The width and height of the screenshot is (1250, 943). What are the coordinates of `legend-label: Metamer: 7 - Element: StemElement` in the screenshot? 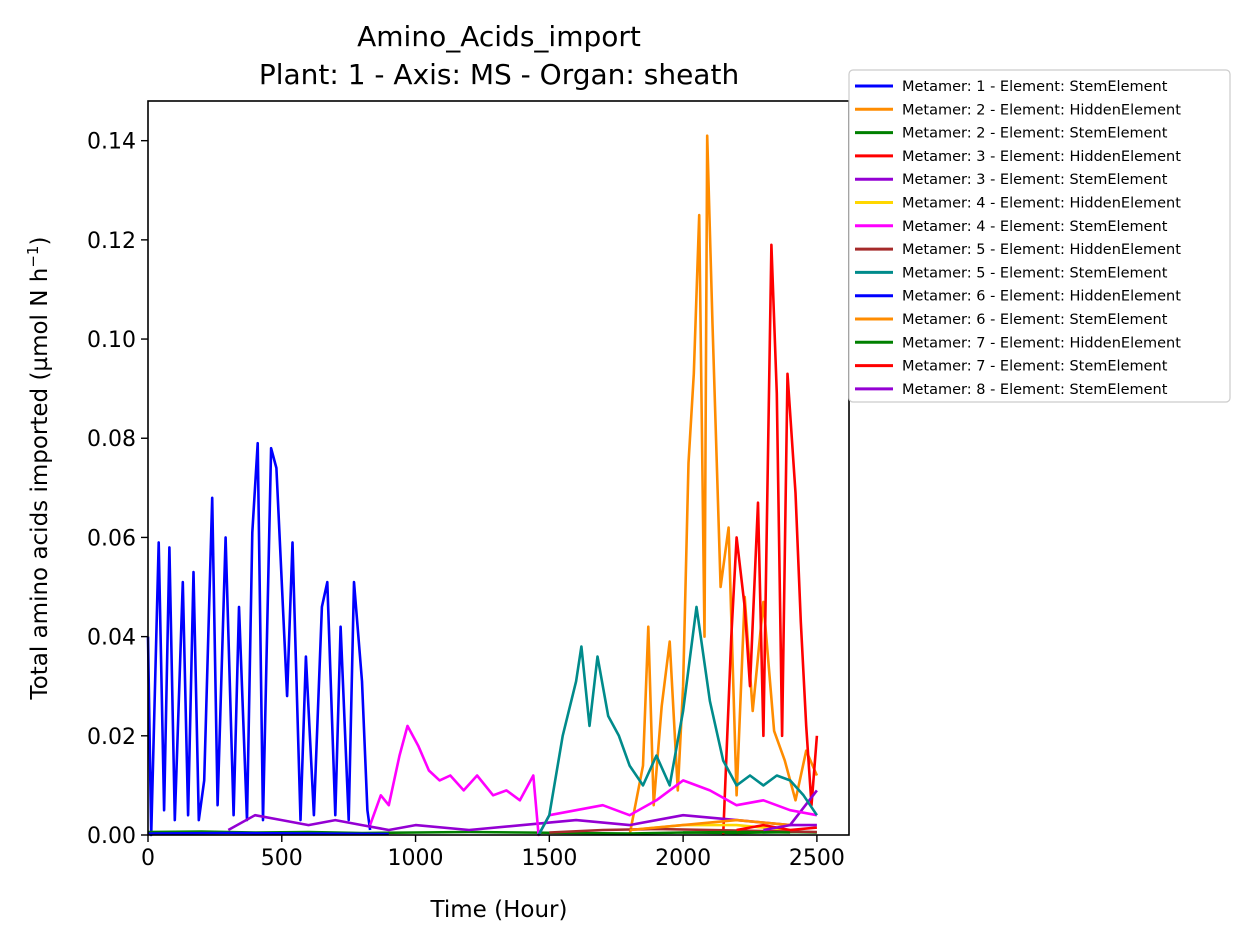 It's located at (1035, 367).